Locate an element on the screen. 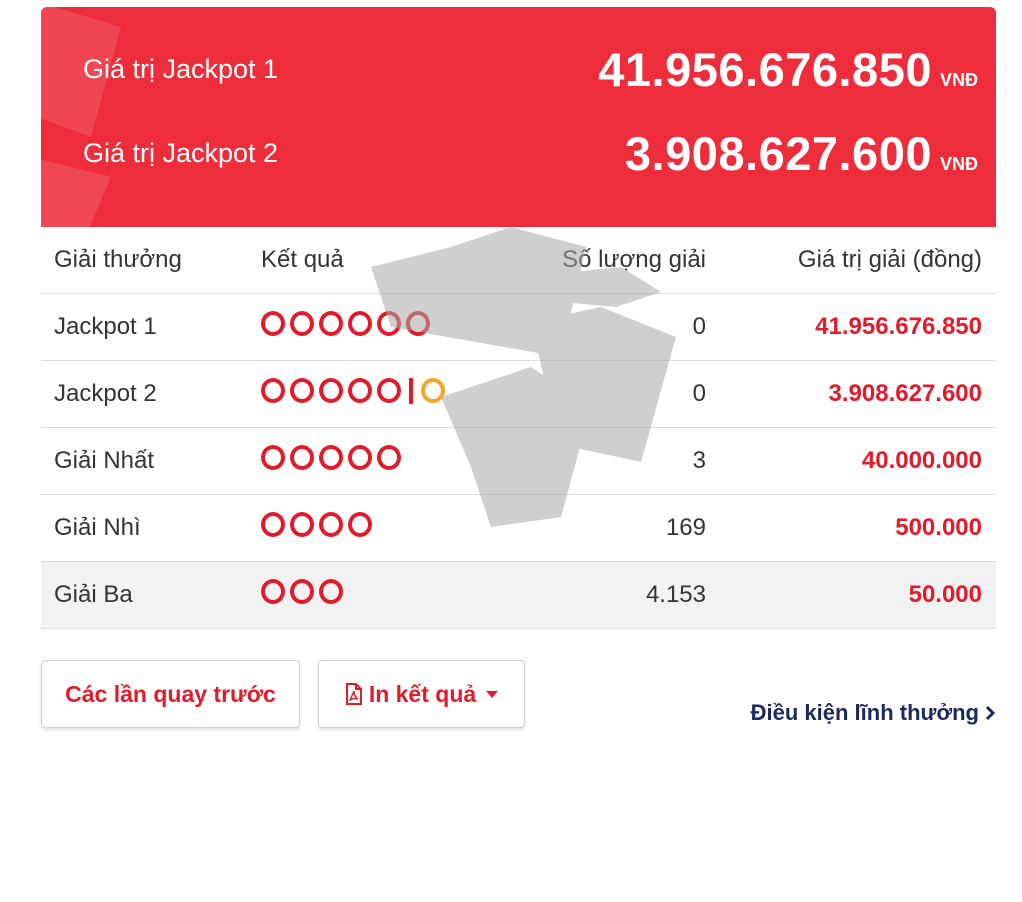 The image size is (1022, 902). jackpot-1-amount: 41.956.676.850 VNĐ is located at coordinates (788, 69).